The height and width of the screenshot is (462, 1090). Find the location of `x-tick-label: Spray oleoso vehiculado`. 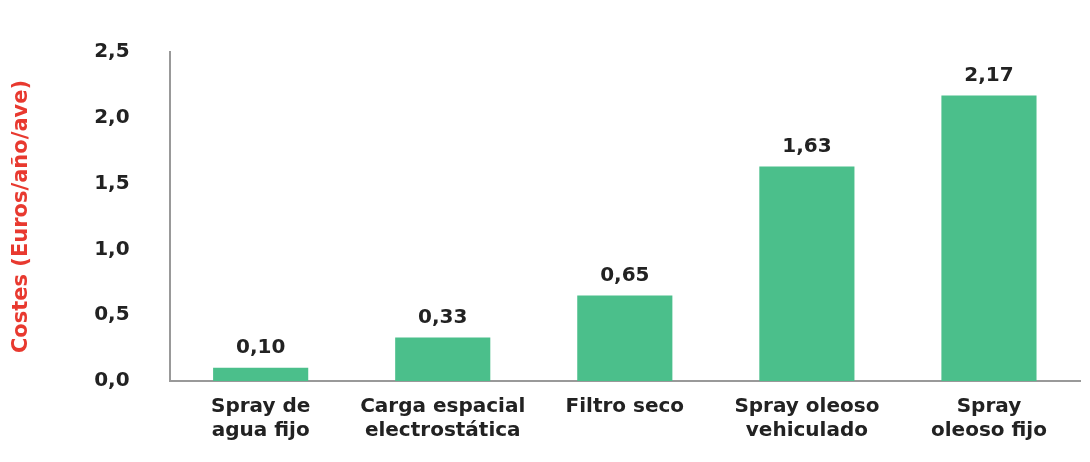

x-tick-label: Spray oleoso vehiculado is located at coordinates (807, 417).